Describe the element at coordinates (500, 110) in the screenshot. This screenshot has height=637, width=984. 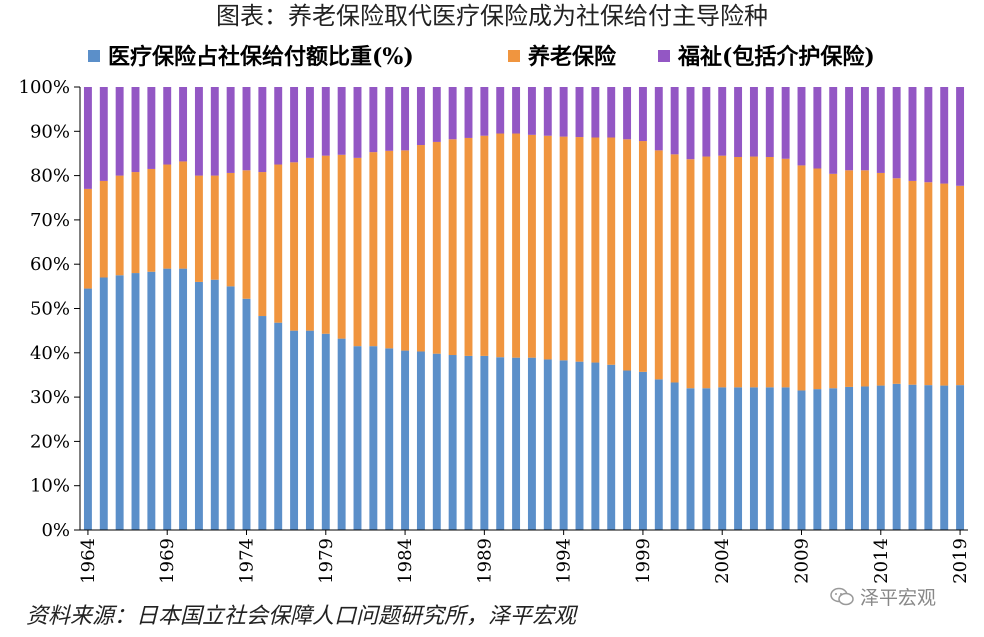
I see `bar-3-1990` at that location.